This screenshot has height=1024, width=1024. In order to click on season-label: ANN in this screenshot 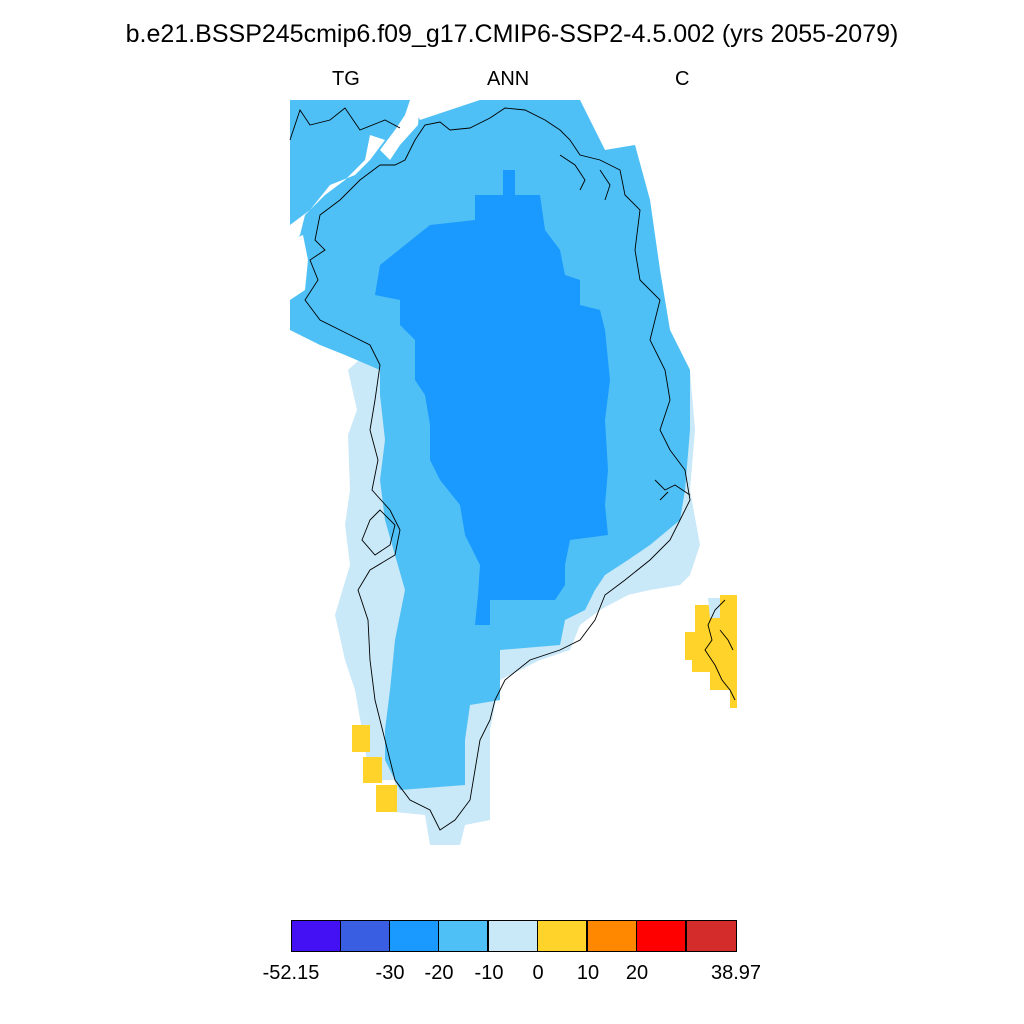, I will do `click(508, 79)`.